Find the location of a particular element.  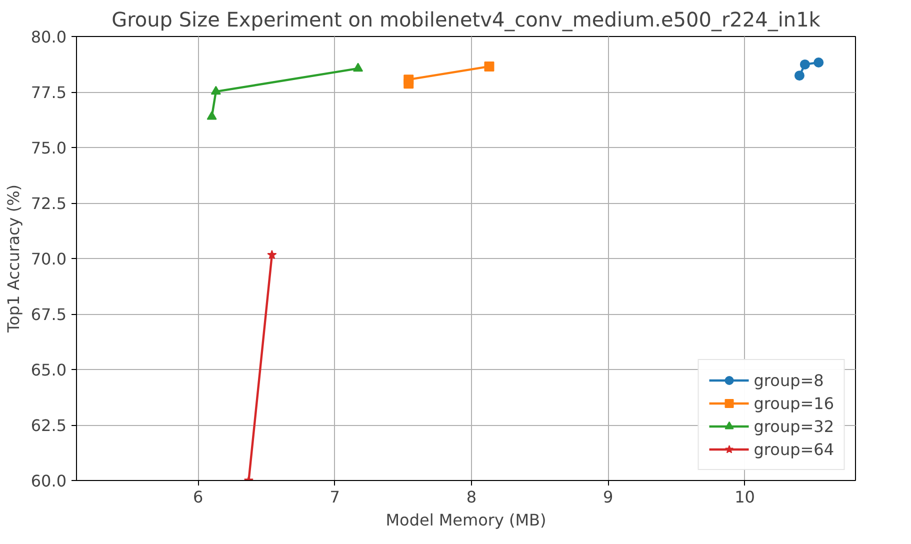

y-tick-label: 70.0 is located at coordinates (48, 259).